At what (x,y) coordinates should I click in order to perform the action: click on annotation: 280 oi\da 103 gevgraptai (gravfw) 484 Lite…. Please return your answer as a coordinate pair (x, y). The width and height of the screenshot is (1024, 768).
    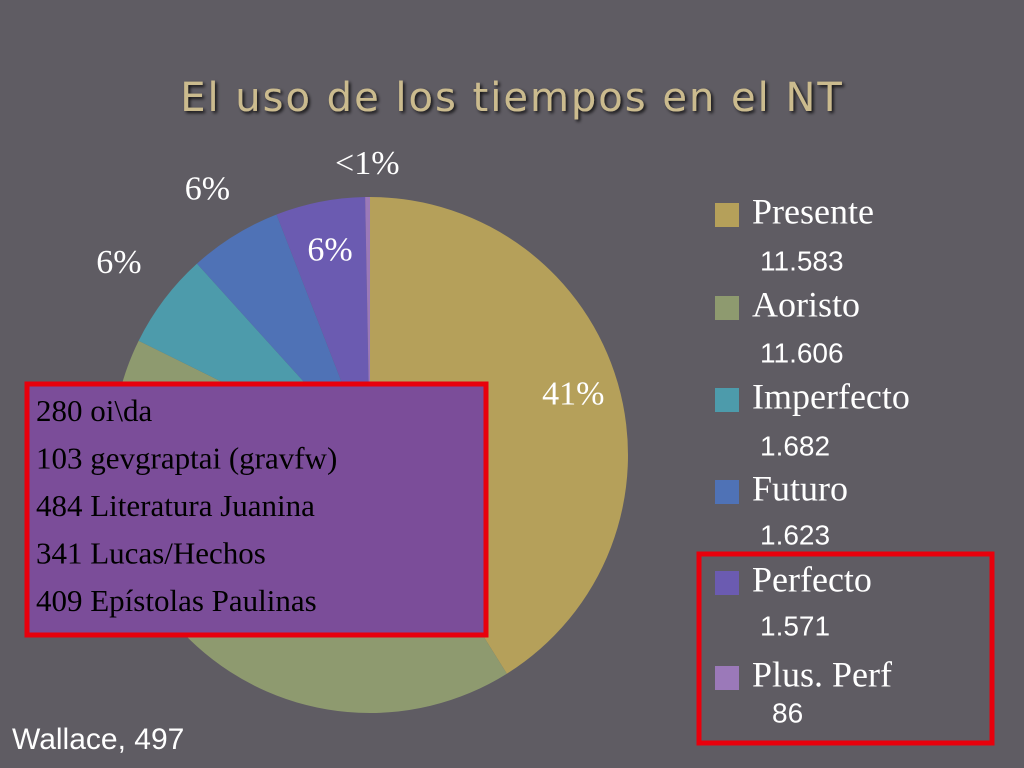
    Looking at the image, I should click on (186, 505).